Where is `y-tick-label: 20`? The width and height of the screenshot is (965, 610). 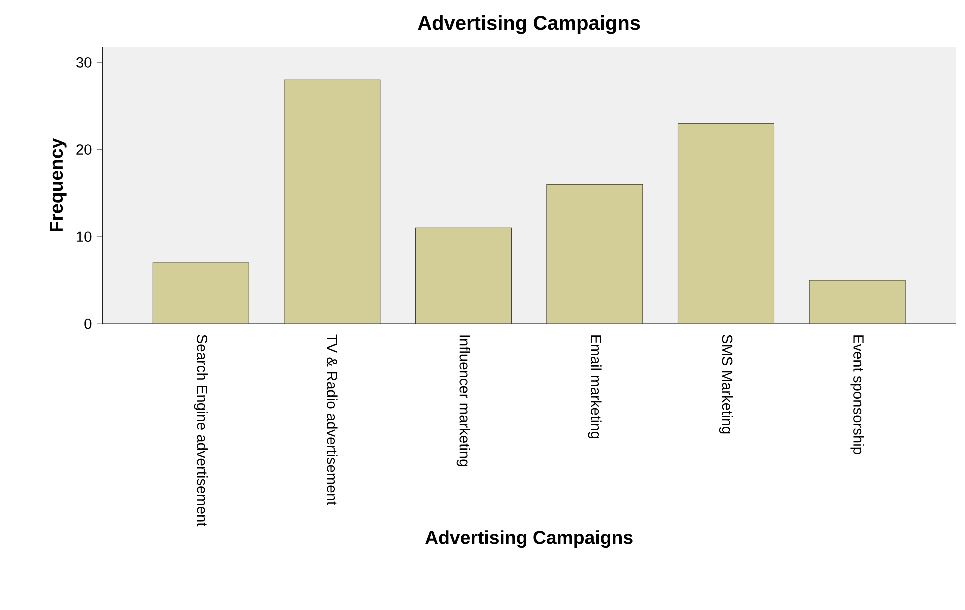 y-tick-label: 20 is located at coordinates (84, 149).